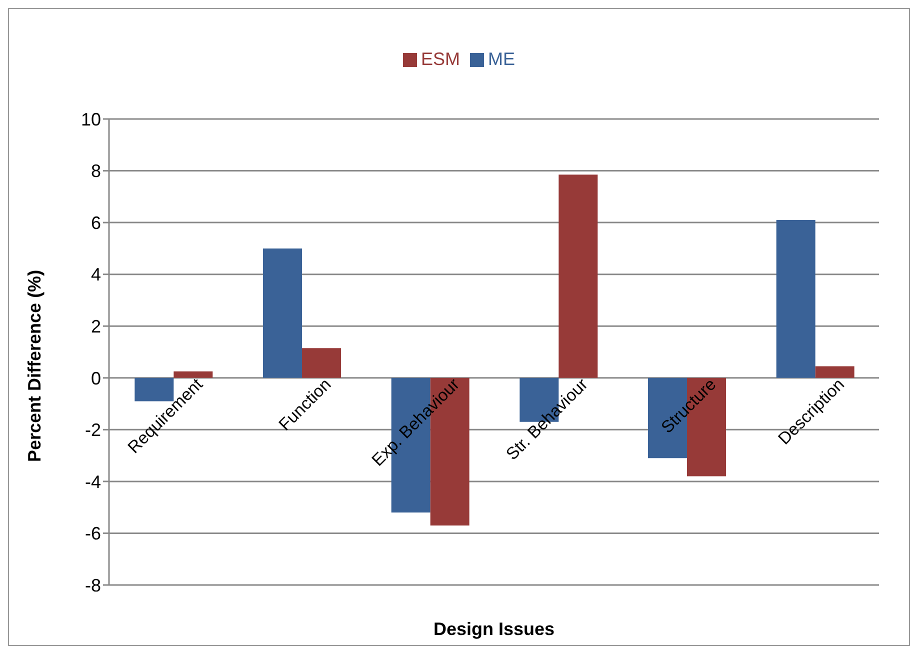 The height and width of the screenshot is (654, 922). What do you see at coordinates (95, 222) in the screenshot?
I see `y-tick-label: 6` at bounding box center [95, 222].